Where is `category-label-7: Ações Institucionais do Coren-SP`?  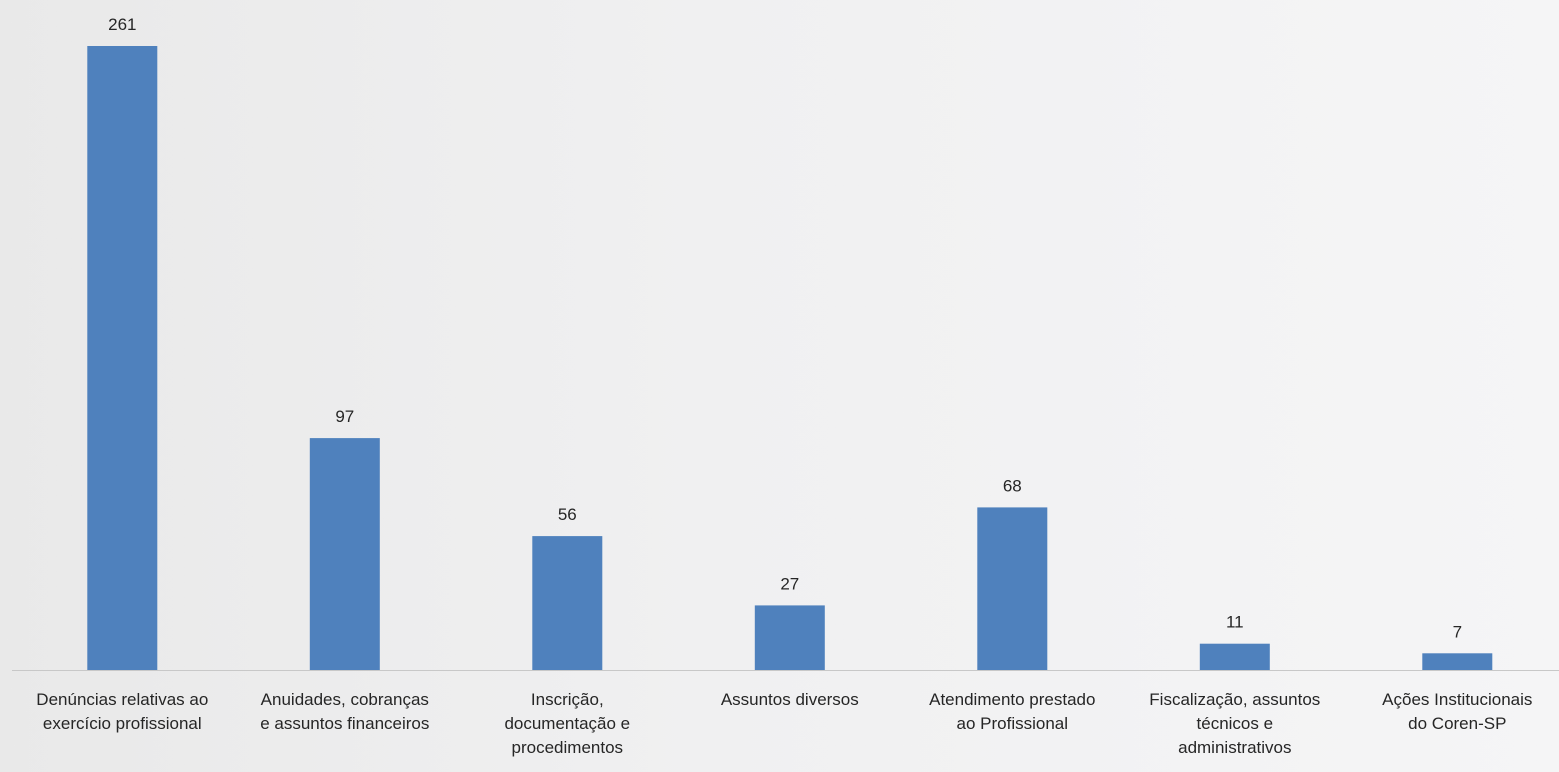 category-label-7: Ações Institucionais do Coren-SP is located at coordinates (1457, 711).